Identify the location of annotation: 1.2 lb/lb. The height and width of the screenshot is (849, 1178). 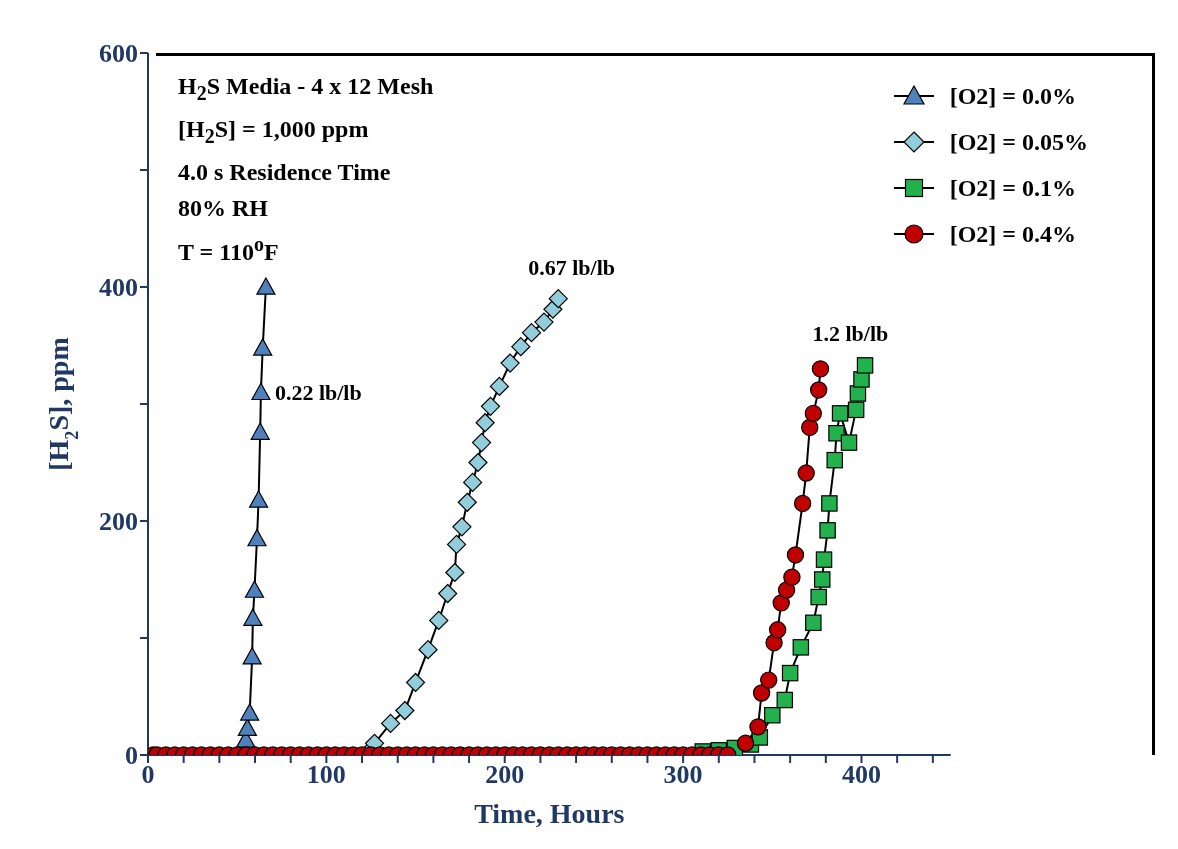
(850, 333).